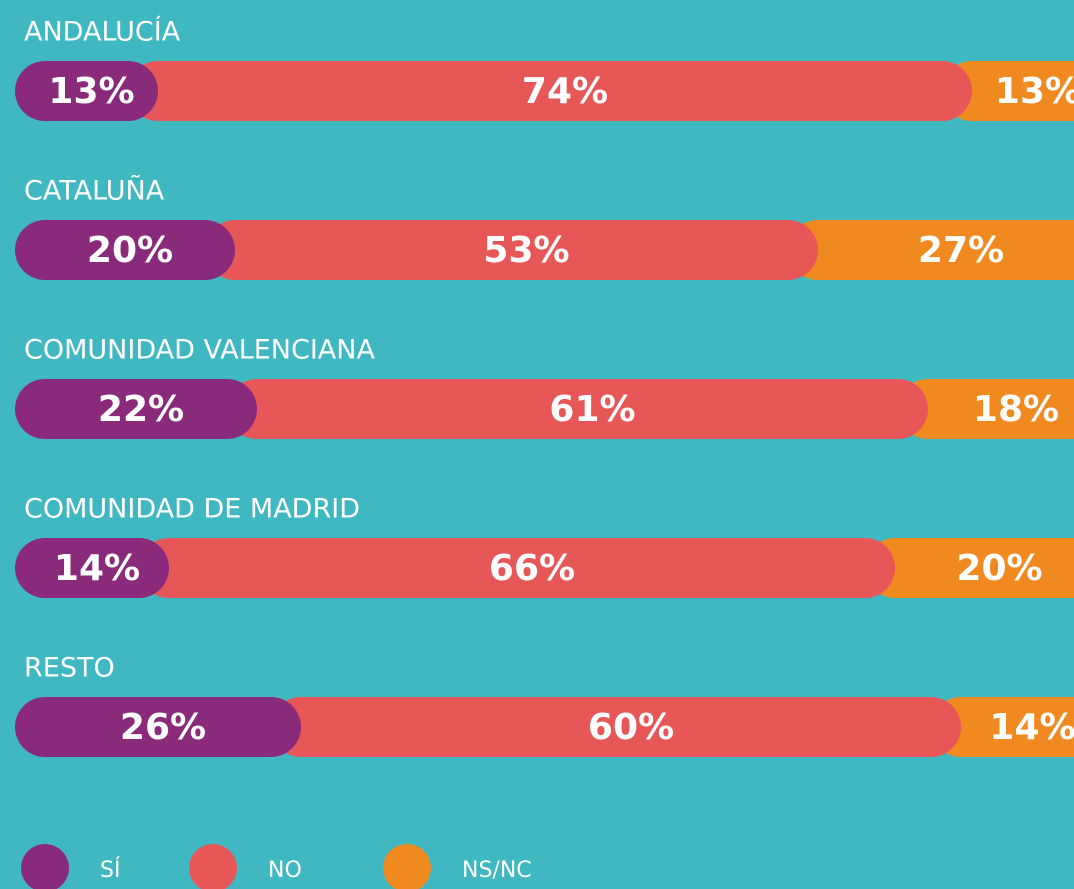  What do you see at coordinates (497, 870) in the screenshot?
I see `legend-label: NS/NC` at bounding box center [497, 870].